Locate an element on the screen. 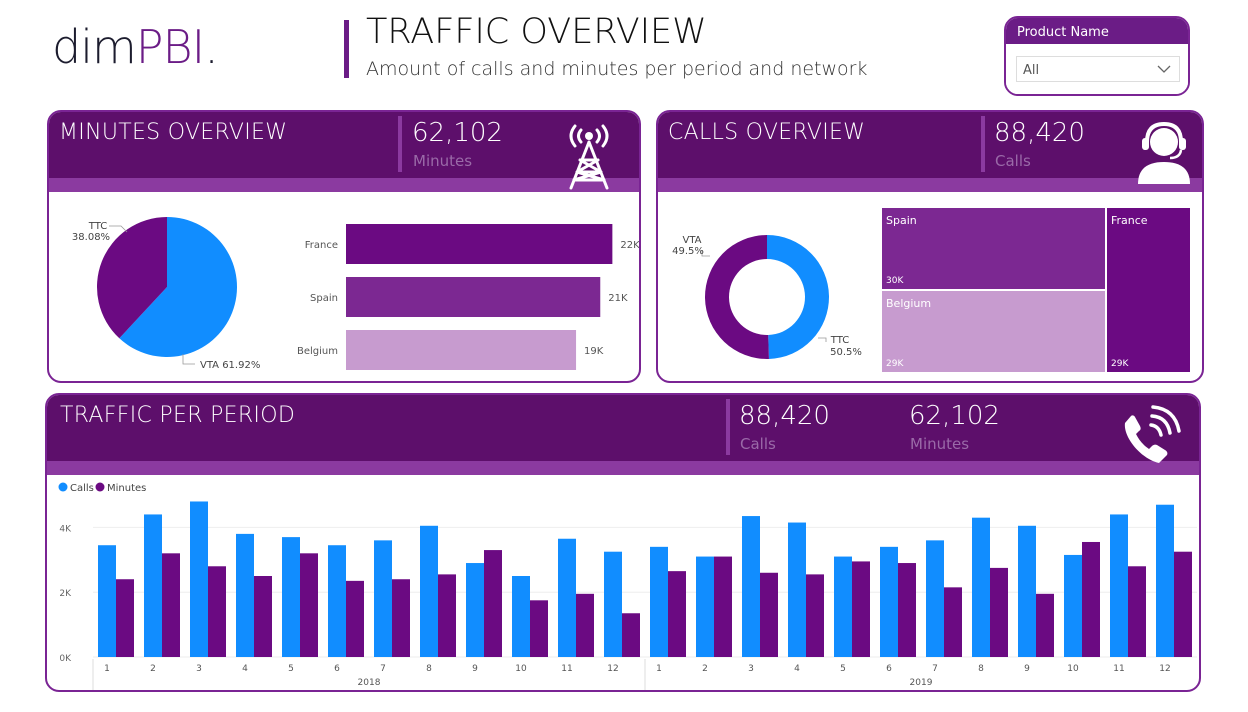 Image resolution: width=1248 pixels, height=712 pixels. x-tick-label: 7 is located at coordinates (935, 669).